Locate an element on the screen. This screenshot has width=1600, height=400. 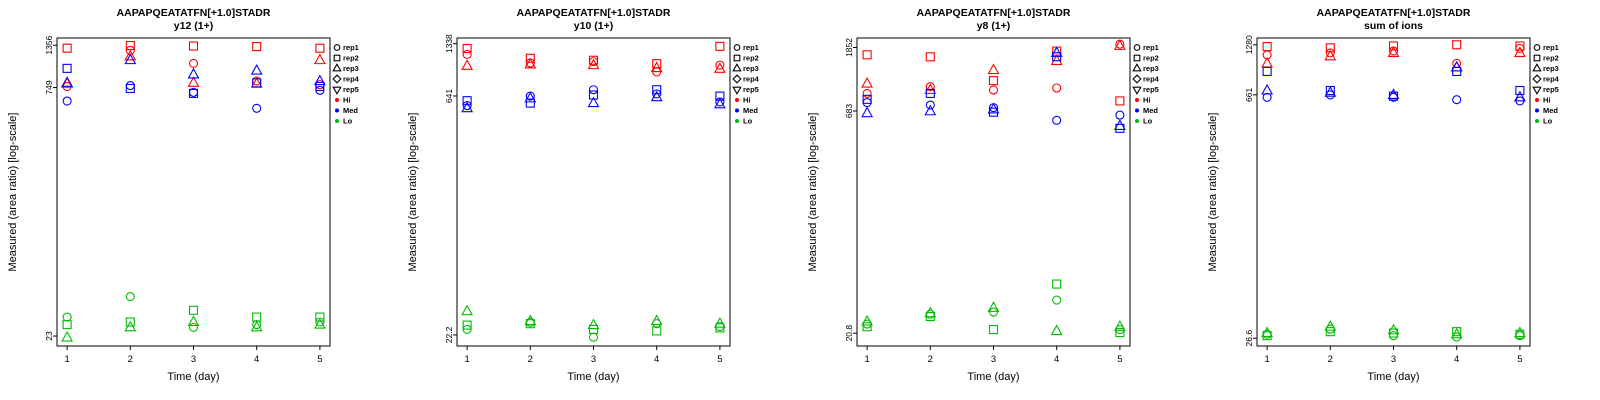
y-tick-label: 1338 is located at coordinates (449, 43).